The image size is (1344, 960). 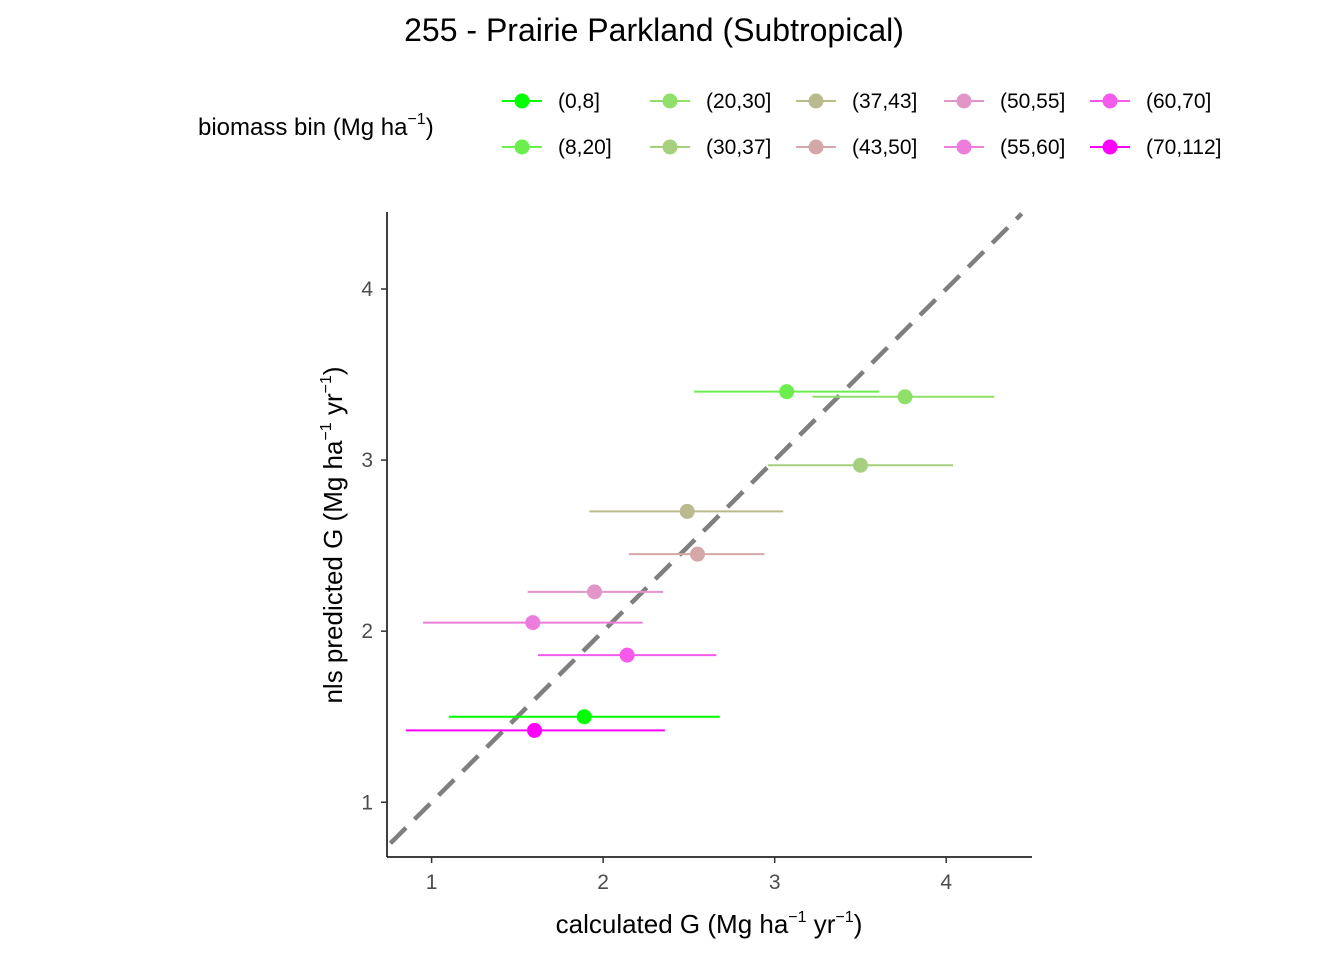 I want to click on legend-label: (0,8], so click(x=579, y=101).